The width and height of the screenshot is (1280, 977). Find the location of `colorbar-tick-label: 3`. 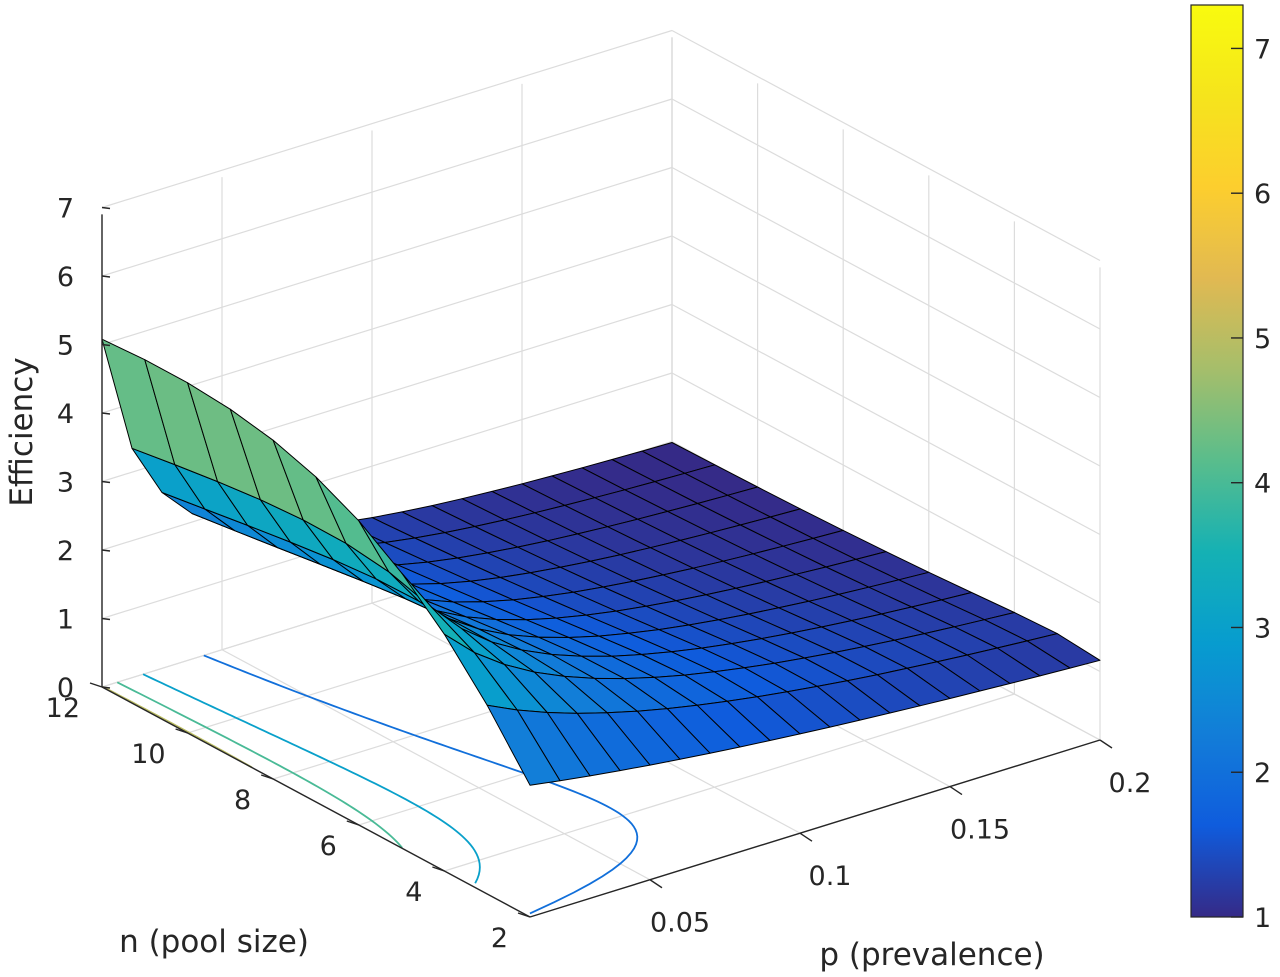

colorbar-tick-label: 3 is located at coordinates (1262, 628).